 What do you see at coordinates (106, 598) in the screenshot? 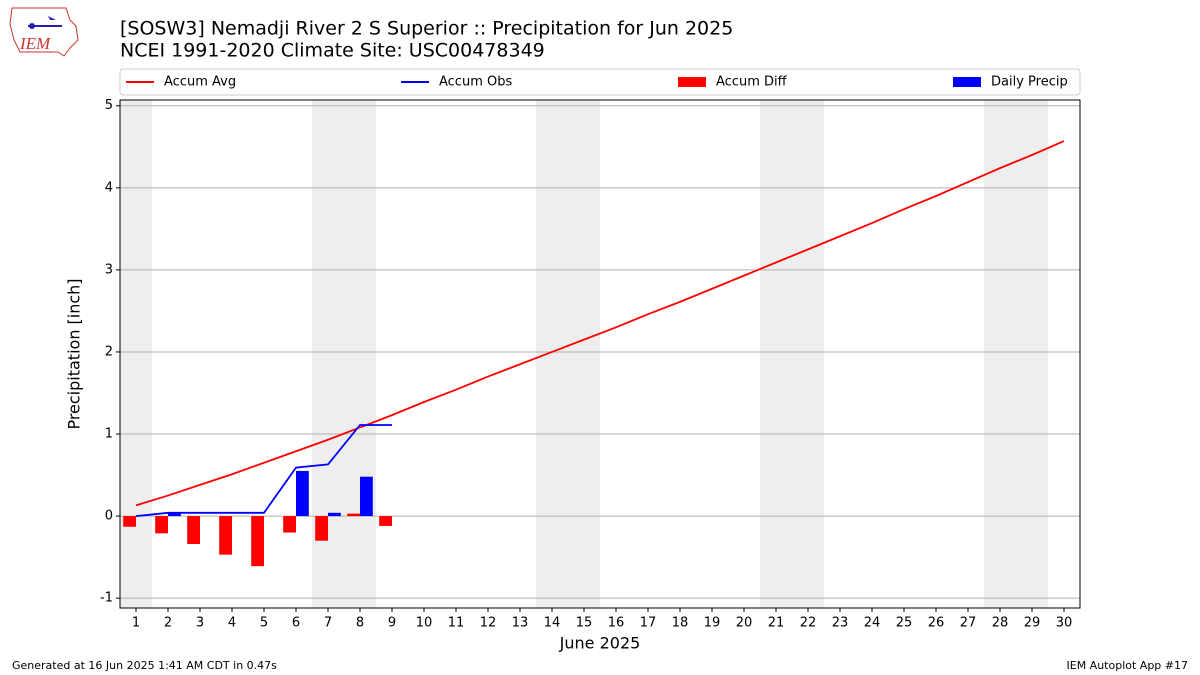
I see `y-tick-label: -1` at bounding box center [106, 598].